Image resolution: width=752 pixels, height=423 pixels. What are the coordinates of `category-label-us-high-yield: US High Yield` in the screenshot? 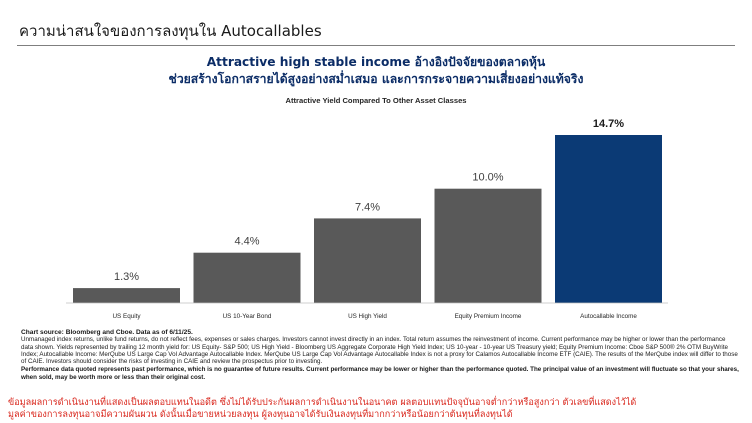 It's located at (367, 316).